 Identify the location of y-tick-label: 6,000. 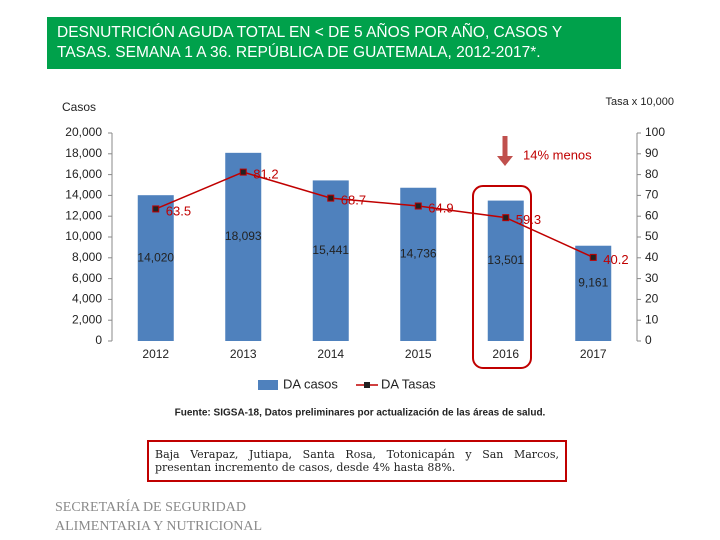
(87, 278).